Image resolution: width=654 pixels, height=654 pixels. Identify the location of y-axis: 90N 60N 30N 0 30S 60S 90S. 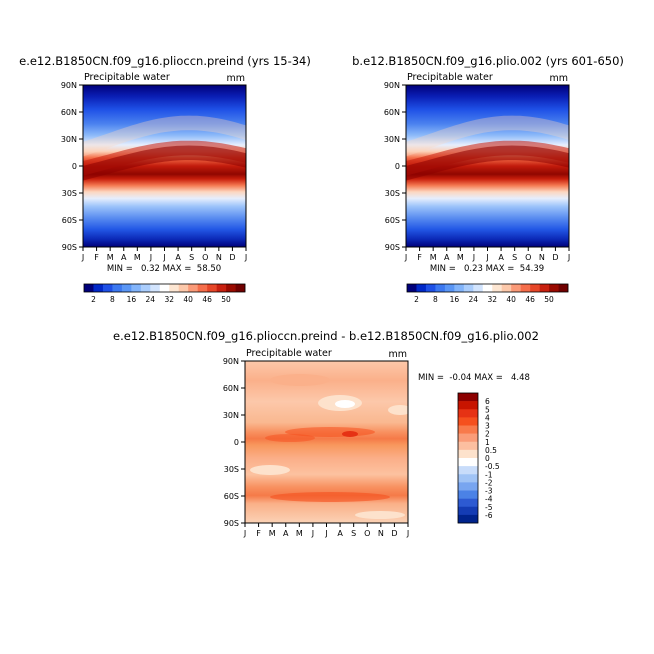
(234, 442).